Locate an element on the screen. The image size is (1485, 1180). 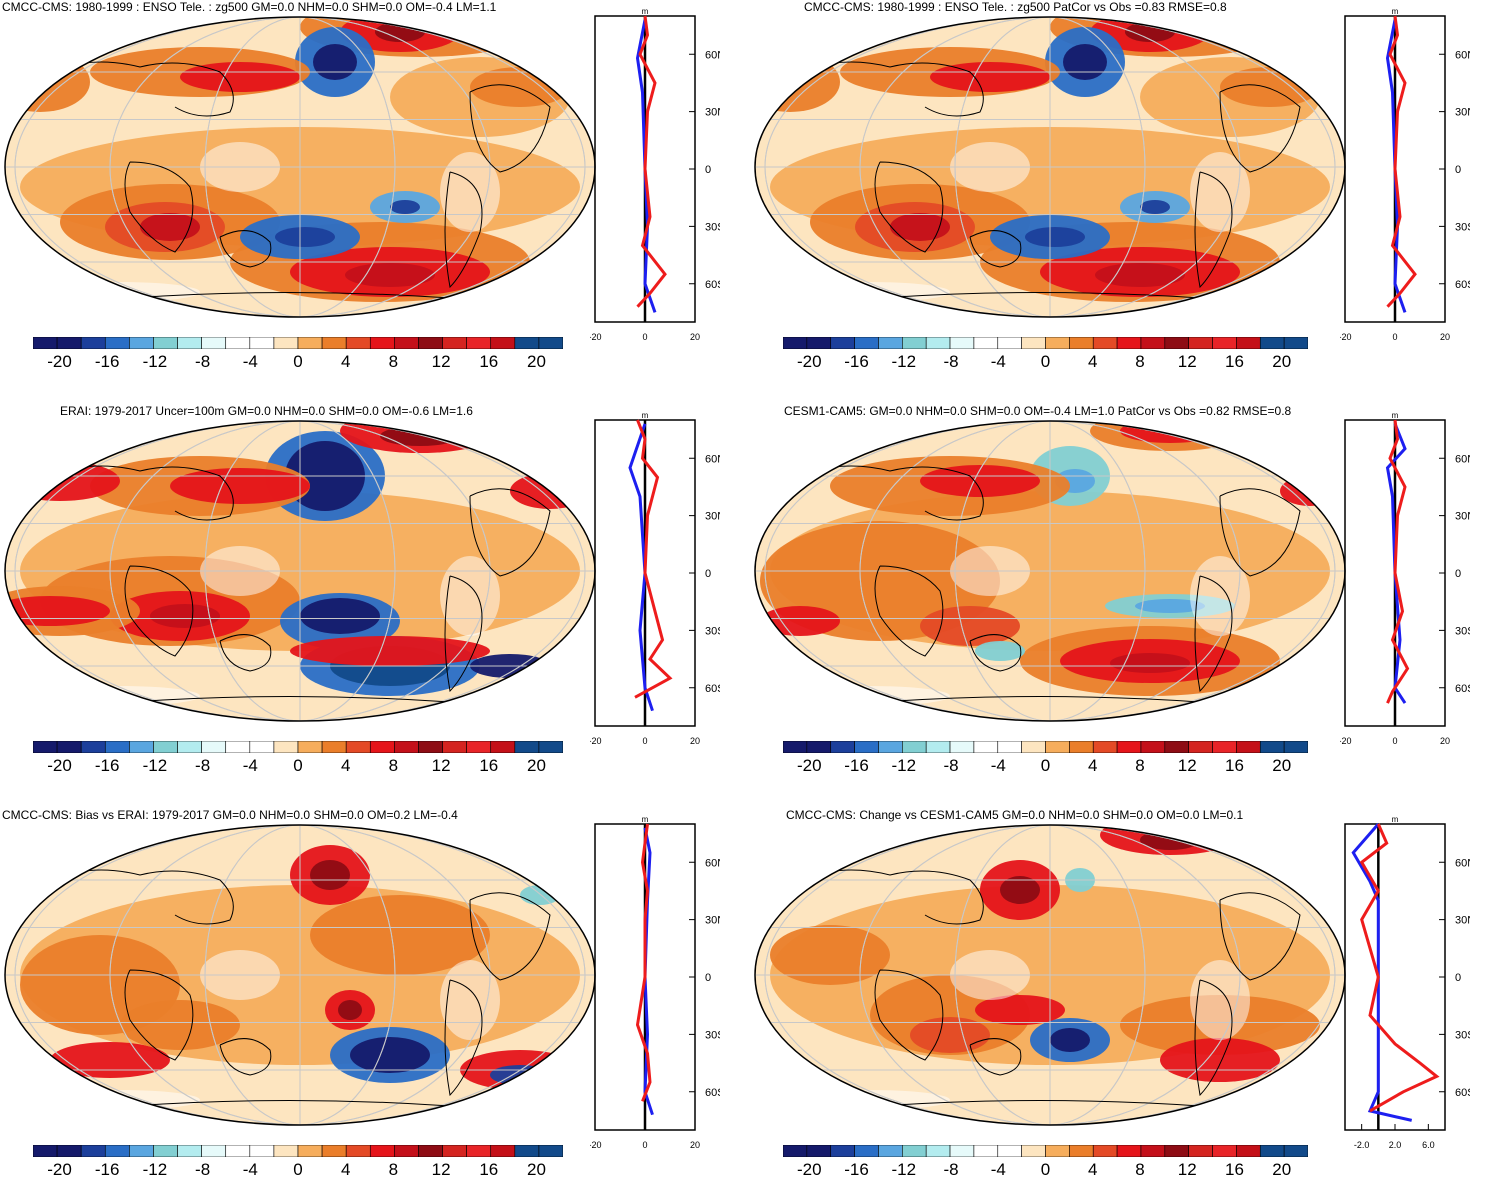
colorbar-label: 12 is located at coordinates (1187, 765).